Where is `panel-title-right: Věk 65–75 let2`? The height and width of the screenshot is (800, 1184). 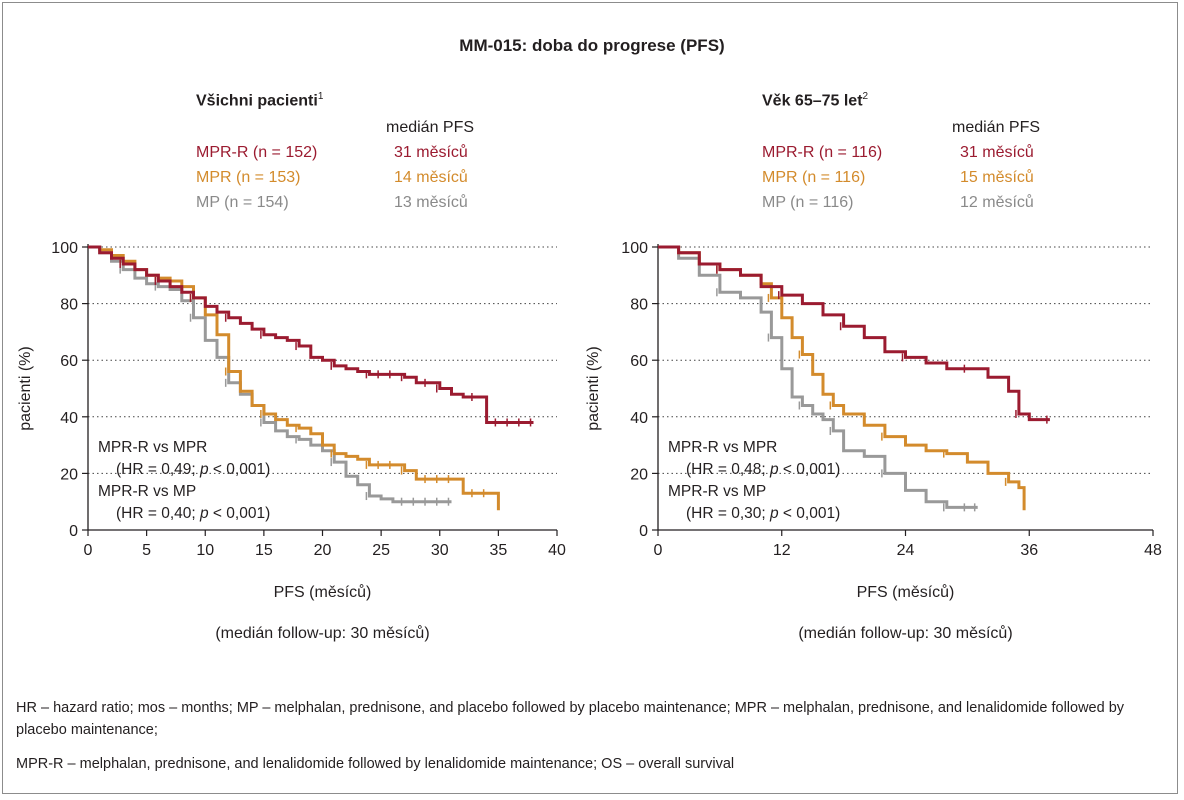
panel-title-right: Věk 65–75 let2 is located at coordinates (815, 100).